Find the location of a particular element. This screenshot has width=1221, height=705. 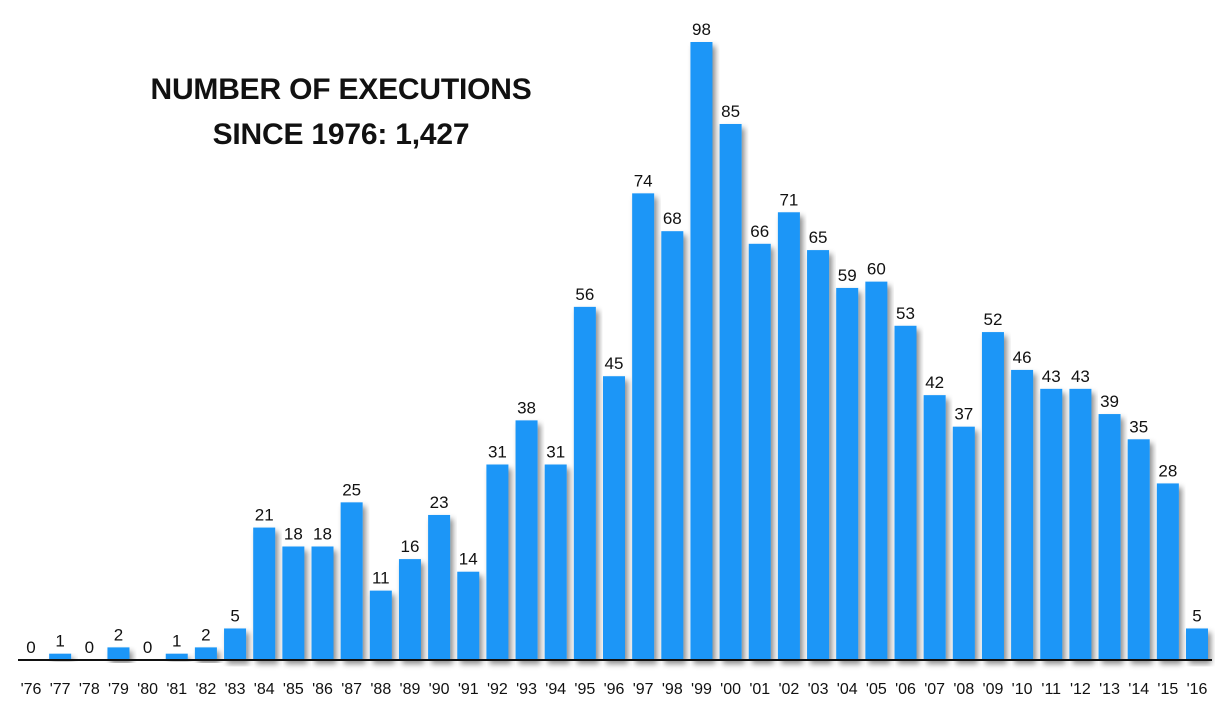

tick-label: '76 is located at coordinates (31, 689).